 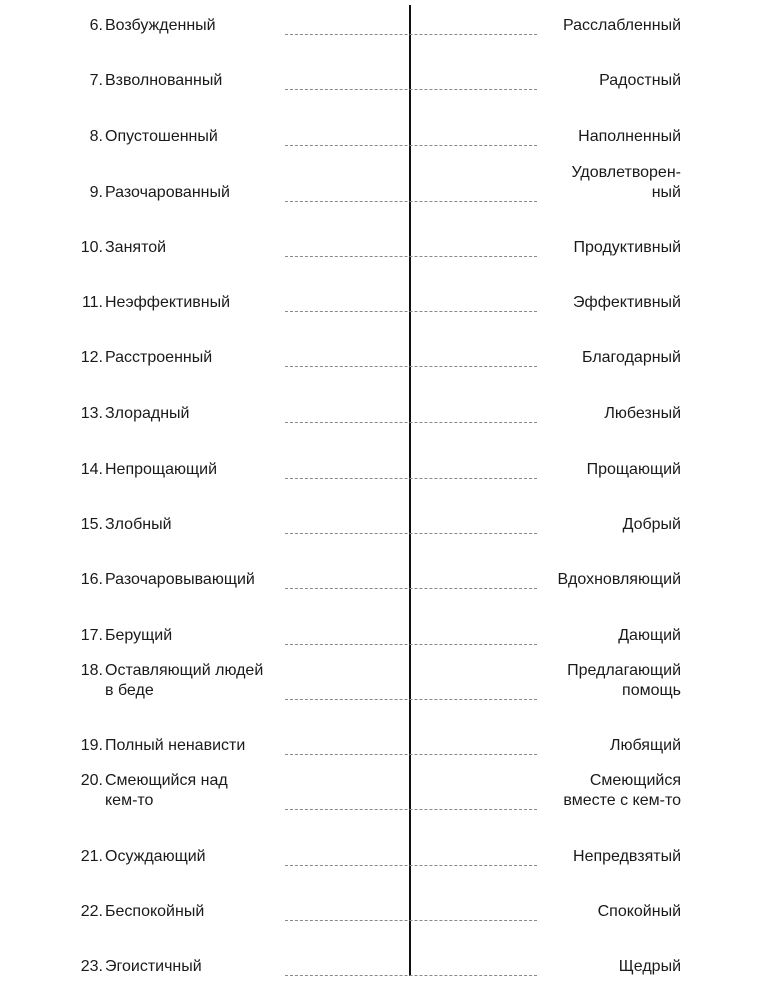 I want to click on left-label: 22. Беспокойный, so click(x=177, y=912).